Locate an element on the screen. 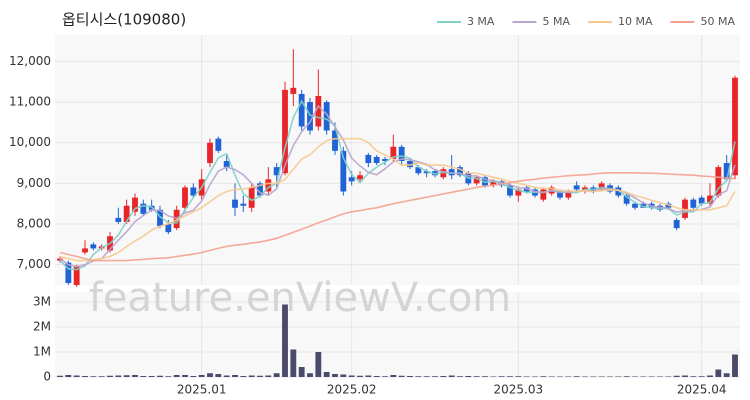 The image size is (750, 400). watermark: feature.enViewV.com is located at coordinates (300, 298).